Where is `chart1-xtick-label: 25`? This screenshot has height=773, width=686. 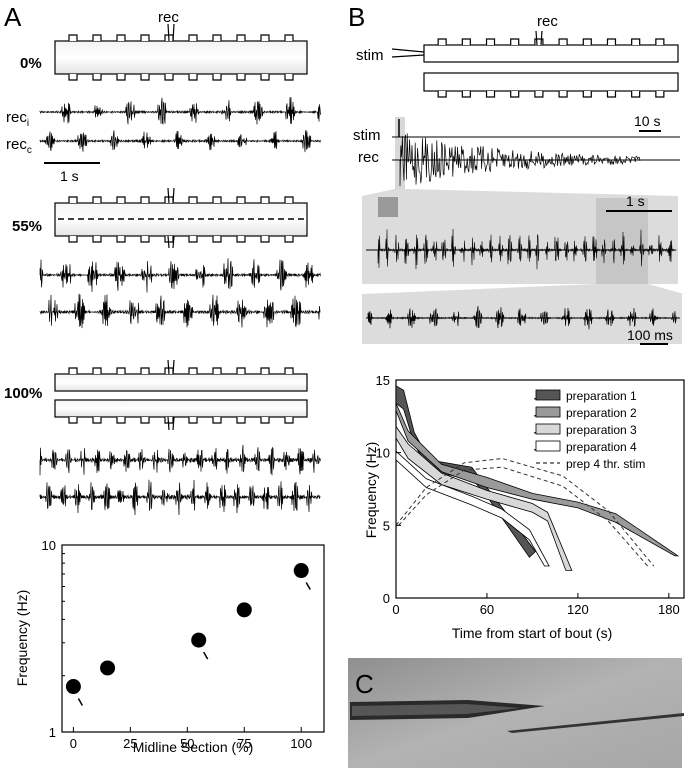 chart1-xtick-label: 25 is located at coordinates (130, 743).